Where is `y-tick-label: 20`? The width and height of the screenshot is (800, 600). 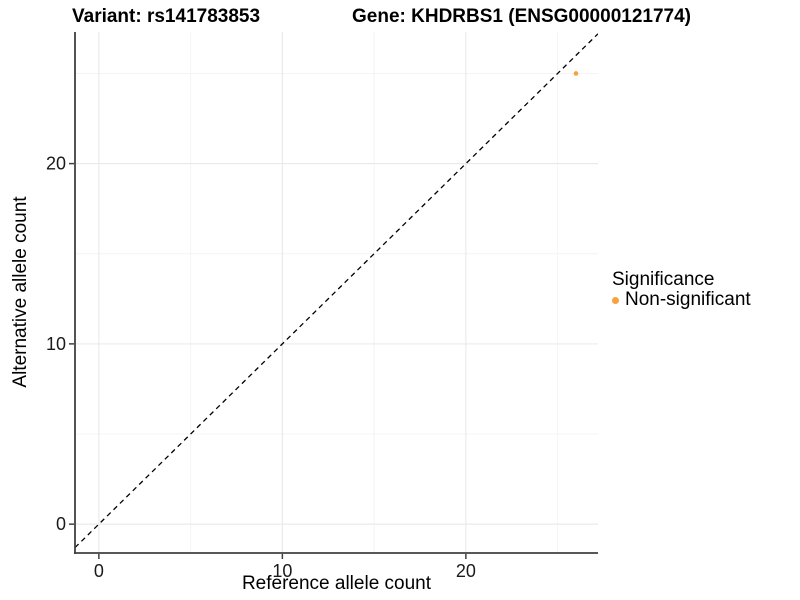 y-tick-label: 20 is located at coordinates (56, 164).